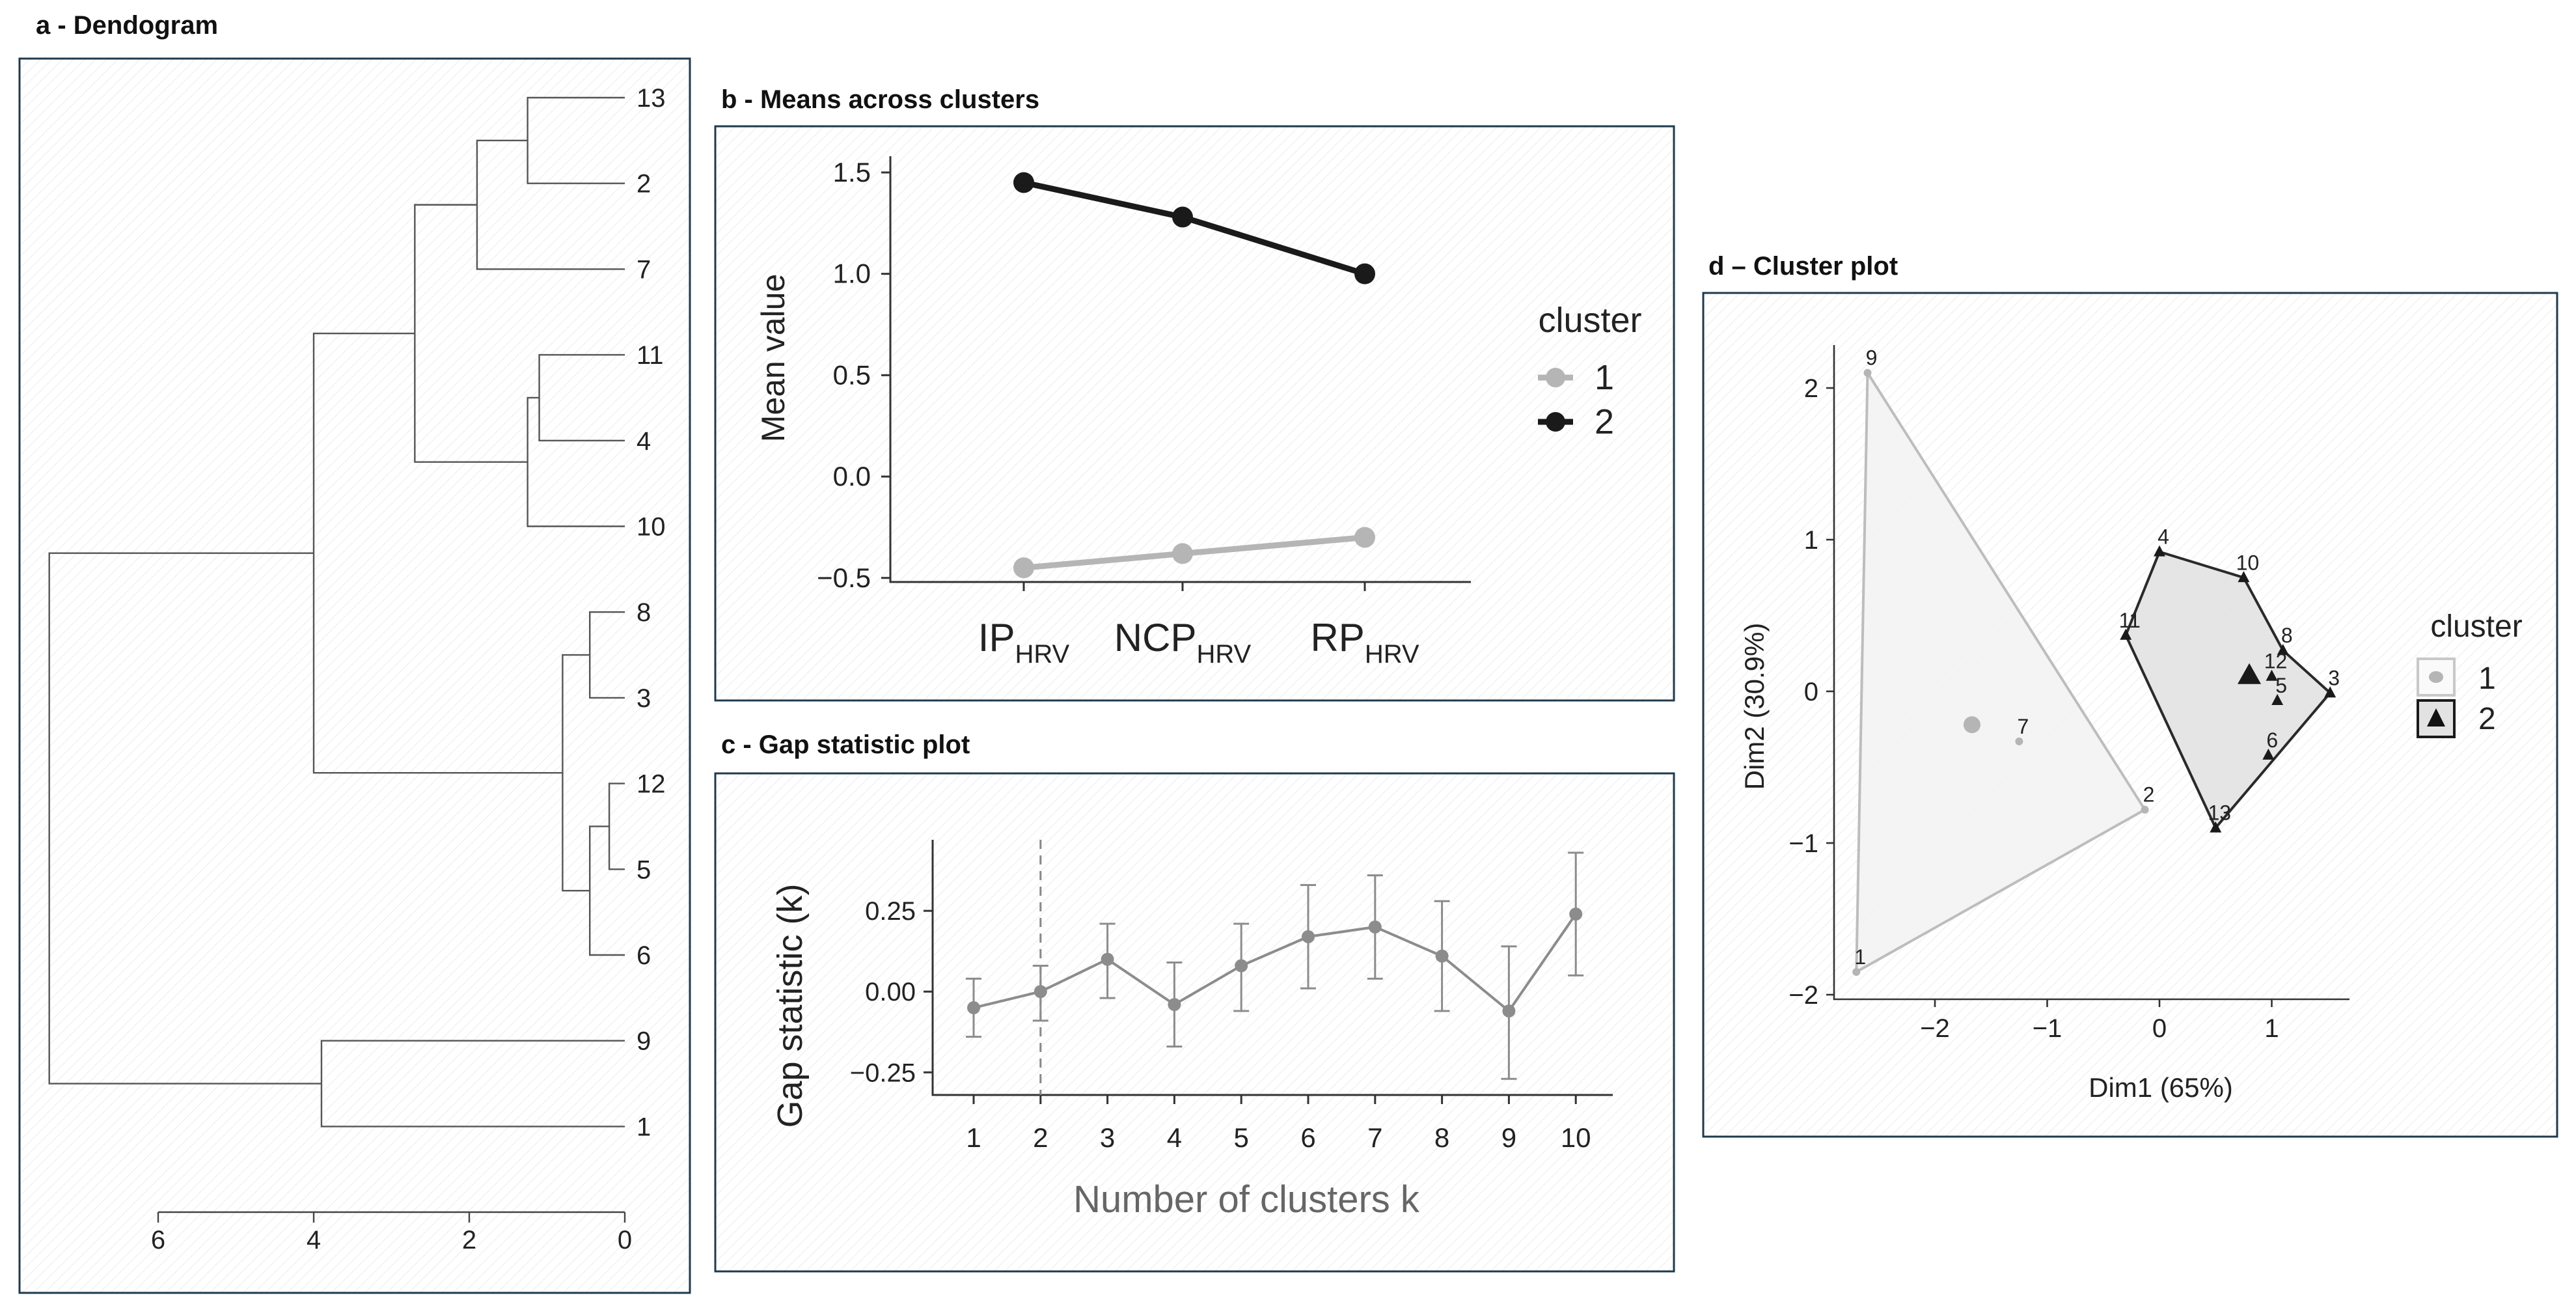  Describe the element at coordinates (2149, 795) in the screenshot. I see `cluster-point-label: 2` at that location.